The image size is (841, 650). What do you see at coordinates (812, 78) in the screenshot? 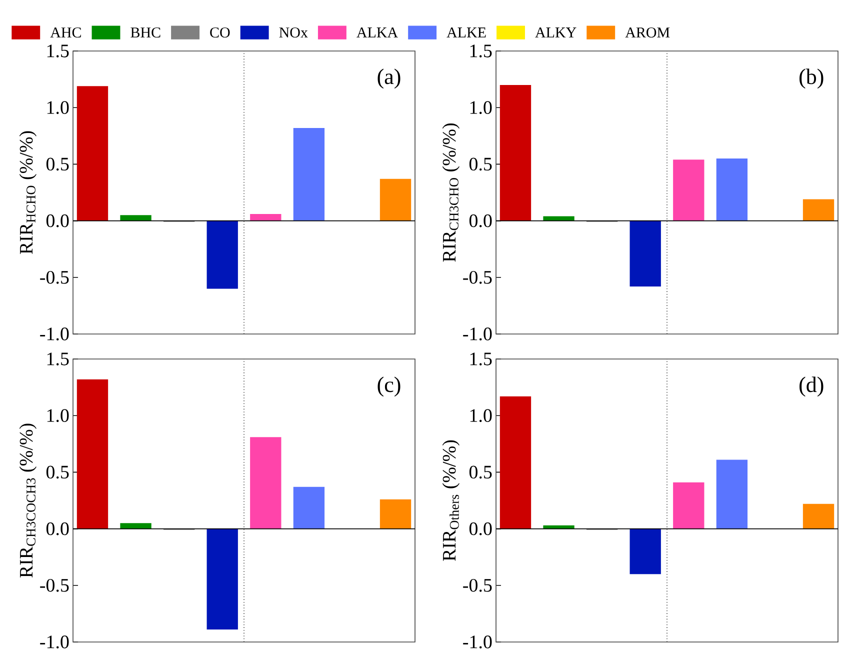
I see `text: (b)` at bounding box center [812, 78].